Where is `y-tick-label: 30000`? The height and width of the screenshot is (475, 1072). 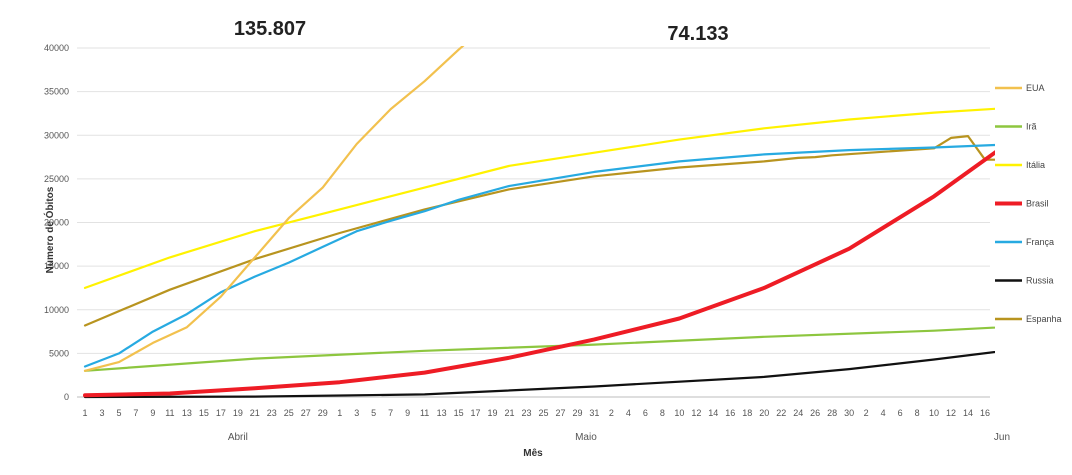 y-tick-label: 30000 is located at coordinates (56, 135).